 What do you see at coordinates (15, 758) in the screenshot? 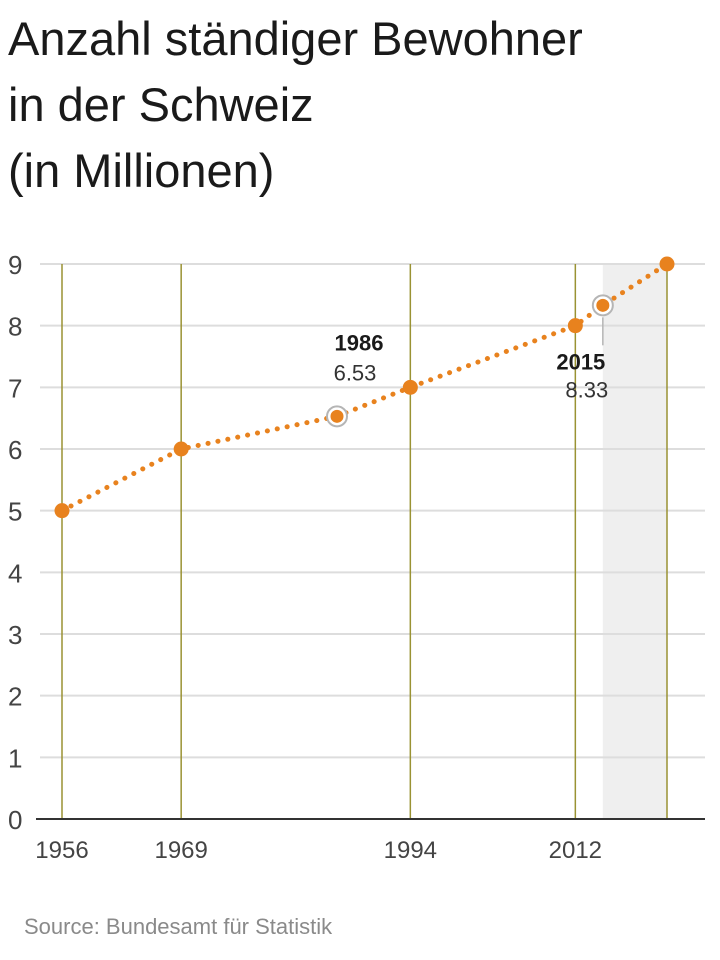
I see `y-tick-label: 1` at bounding box center [15, 758].